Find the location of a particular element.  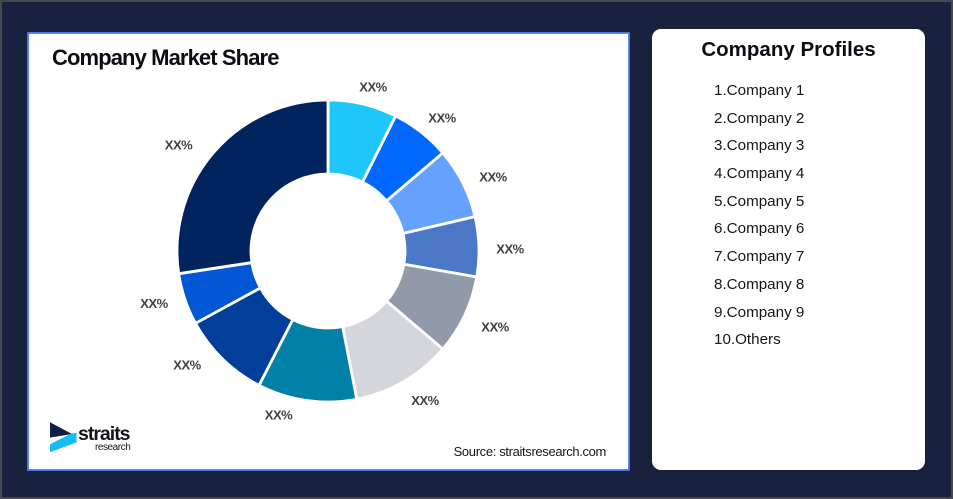

profile-list-item: 8.Company 8 is located at coordinates (759, 284).